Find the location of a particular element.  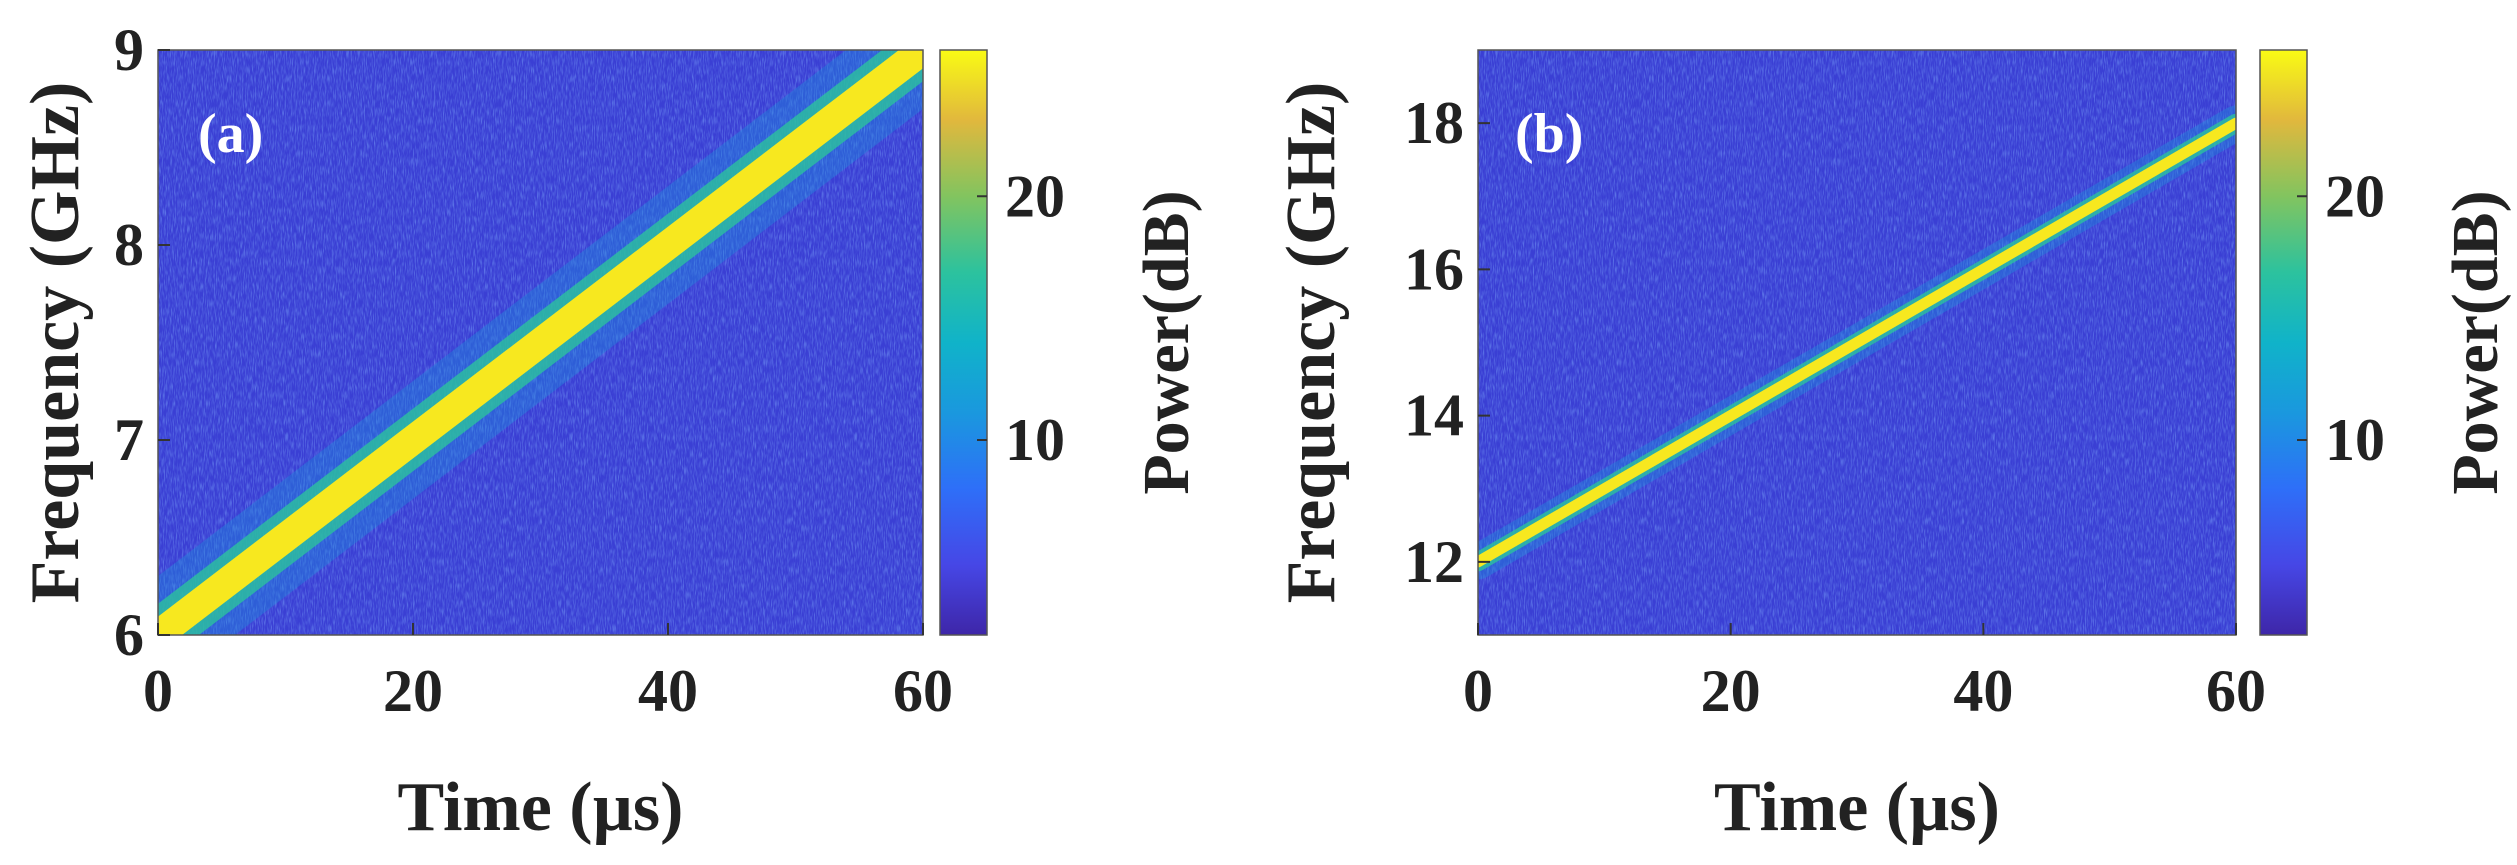

y-tick-label: 16 is located at coordinates (1434, 269).